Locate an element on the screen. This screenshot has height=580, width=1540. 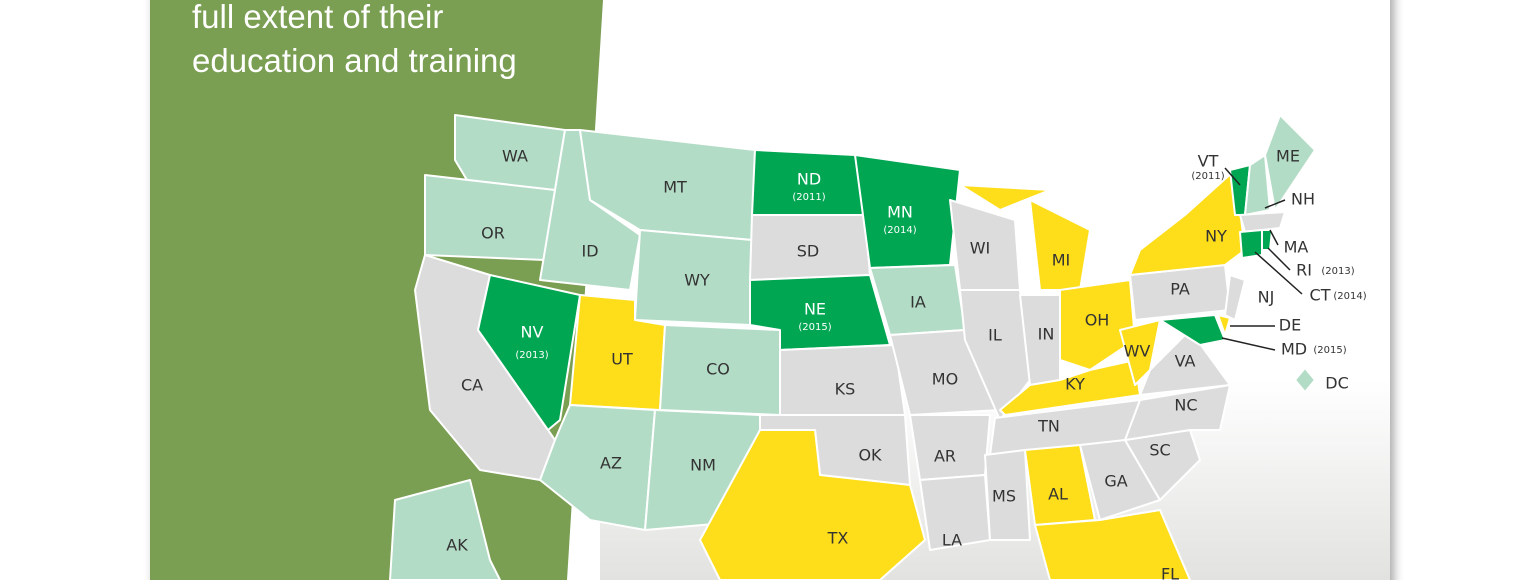
state-label: WV is located at coordinates (1137, 351).